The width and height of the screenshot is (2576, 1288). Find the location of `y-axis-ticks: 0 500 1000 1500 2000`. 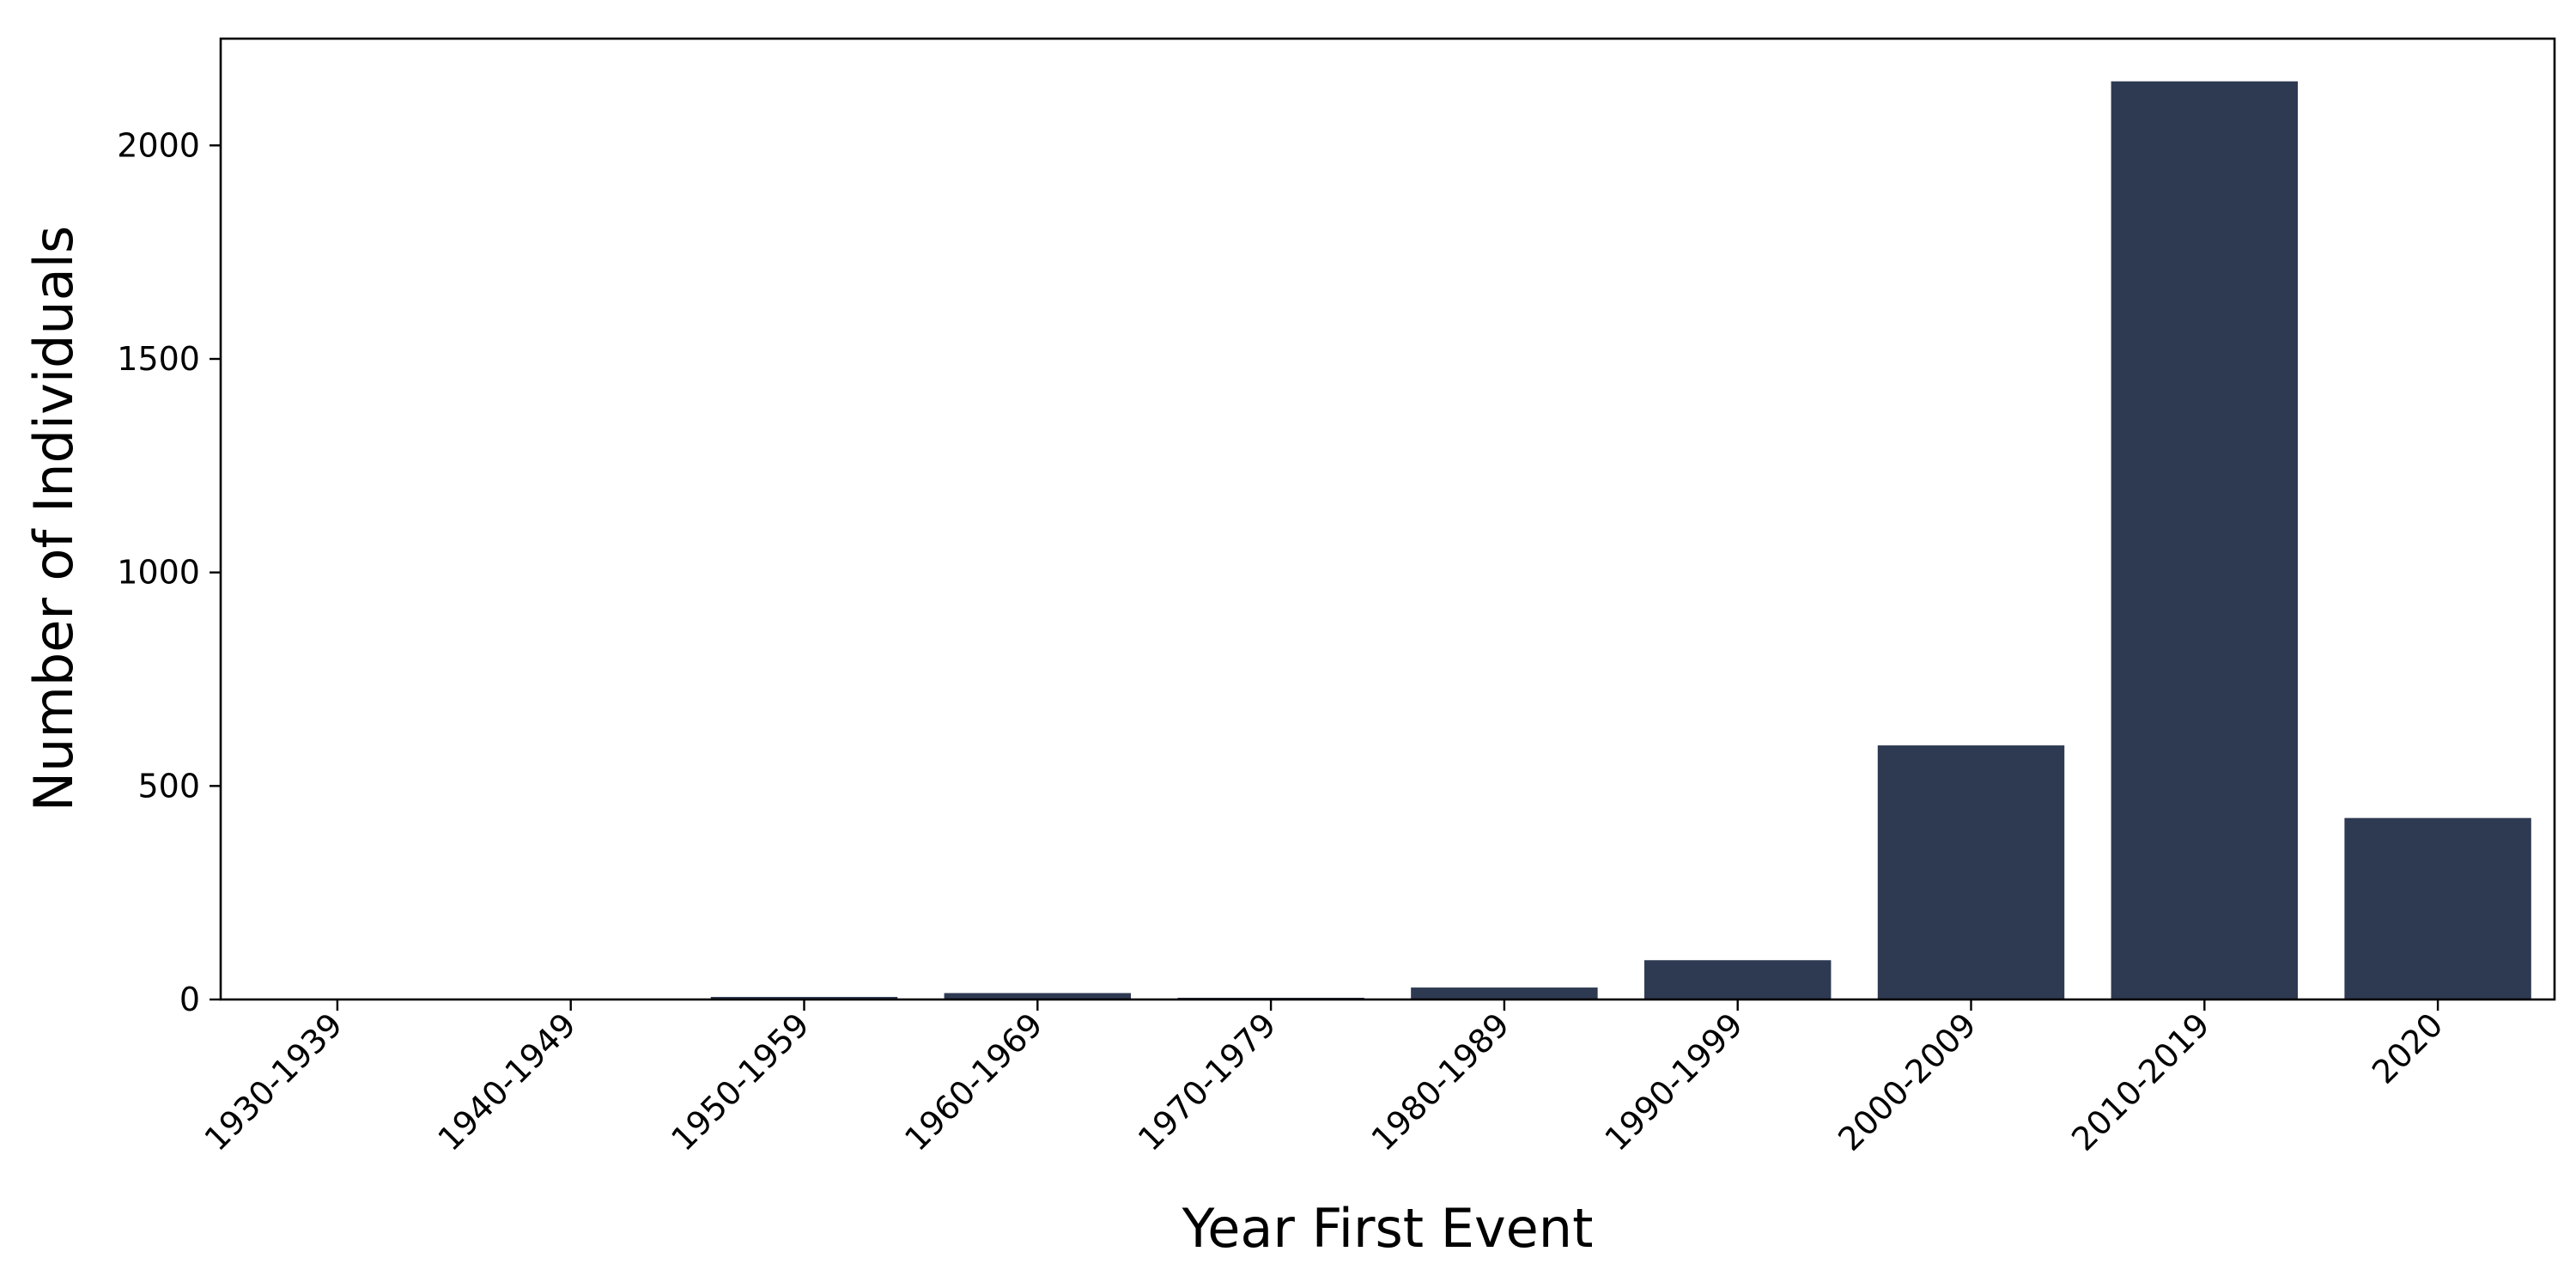

y-axis-ticks: 0 500 1000 1500 2000 is located at coordinates (169, 572).